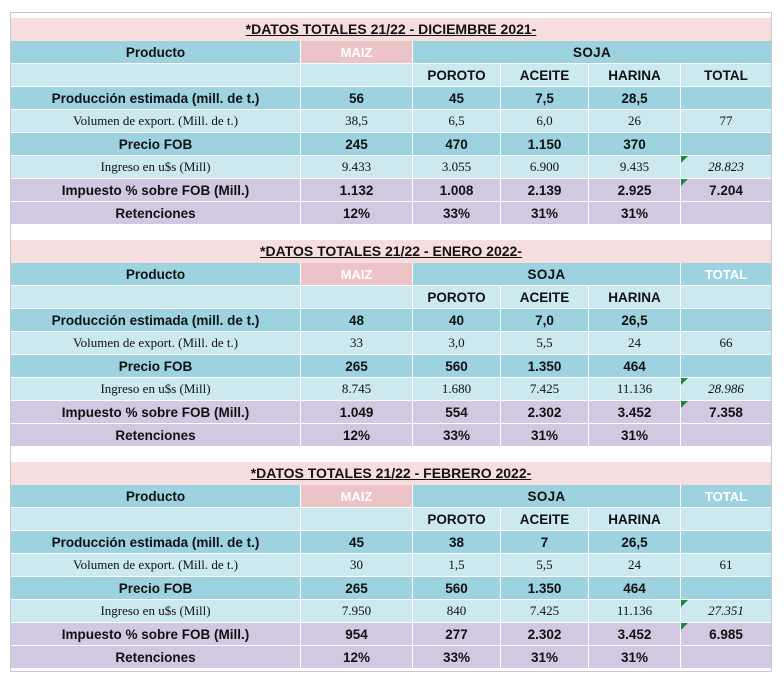 Image resolution: width=784 pixels, height=682 pixels. Describe the element at coordinates (635, 121) in the screenshot. I see `cell-harina: 26` at that location.